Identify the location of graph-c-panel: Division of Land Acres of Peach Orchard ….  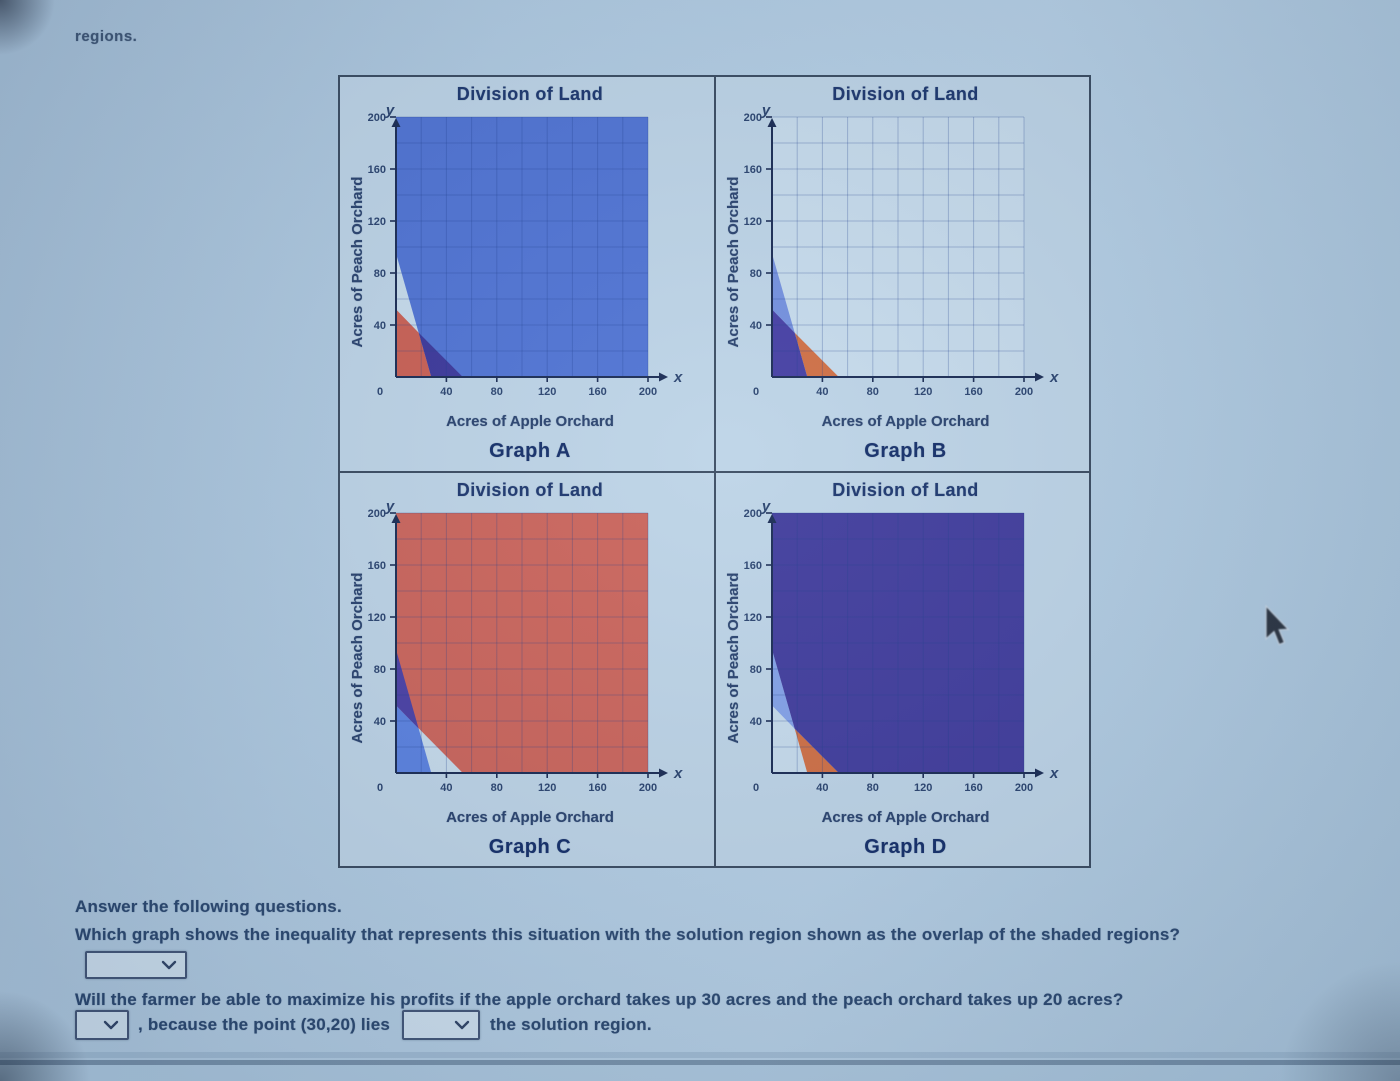
(527, 669).